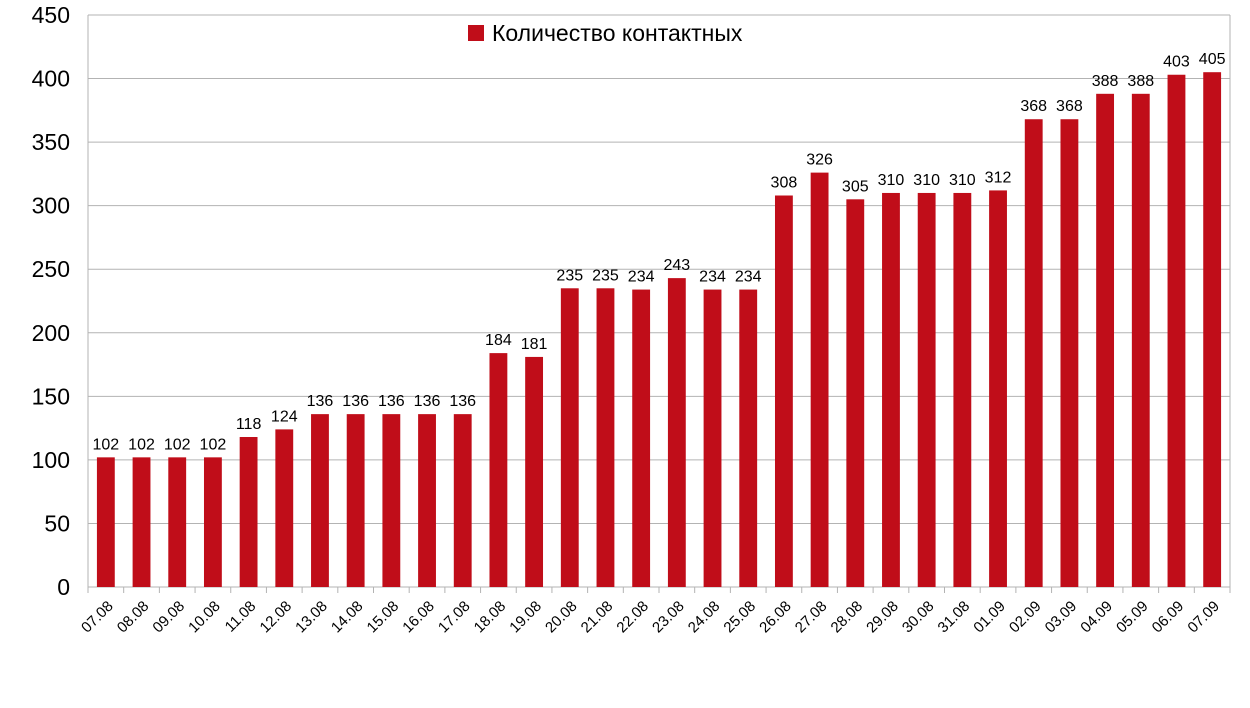 The width and height of the screenshot is (1250, 708). I want to click on x-tick-label: 03.09, so click(1061, 617).